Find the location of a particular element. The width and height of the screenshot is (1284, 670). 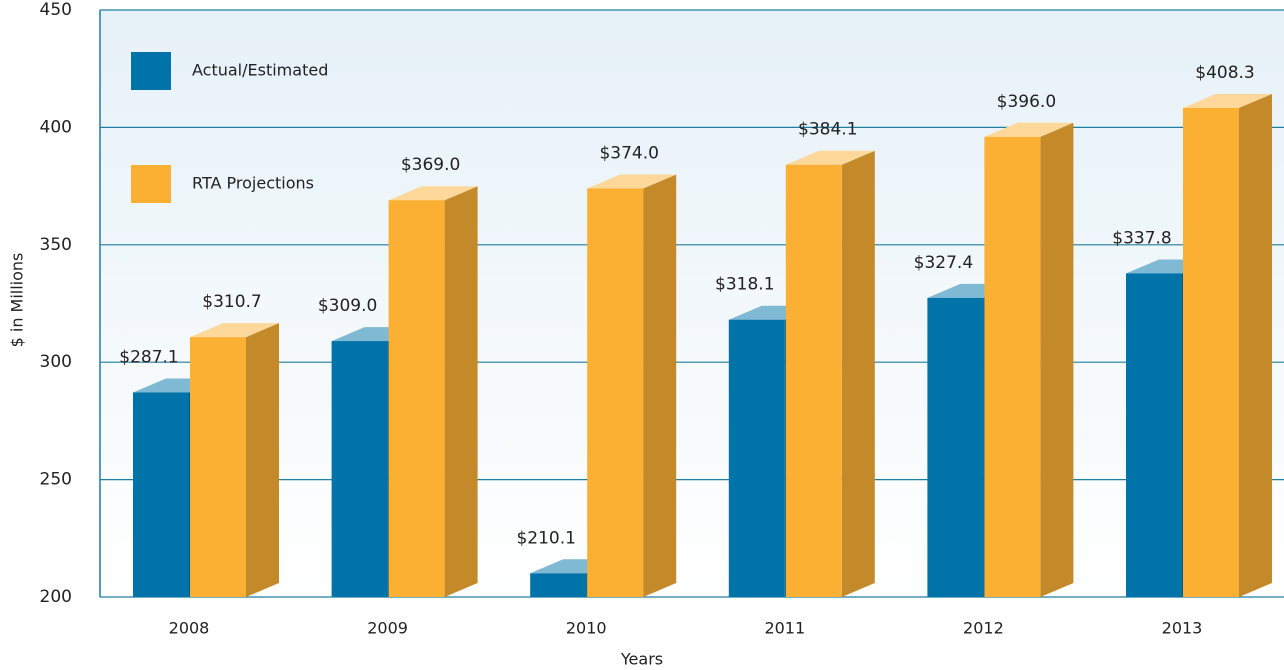

data-label: $309.0 is located at coordinates (347, 306).